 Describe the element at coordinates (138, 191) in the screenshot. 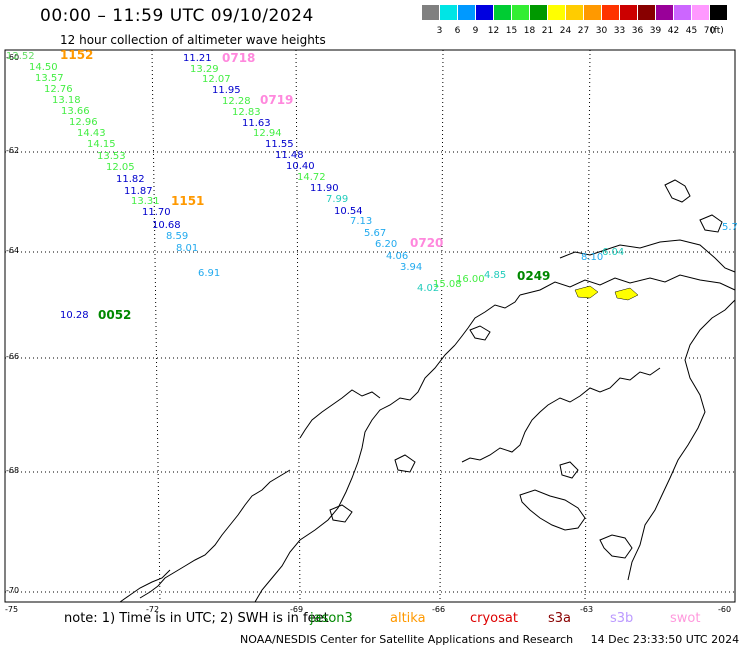

I see `wave-height-value: 11.87` at that location.